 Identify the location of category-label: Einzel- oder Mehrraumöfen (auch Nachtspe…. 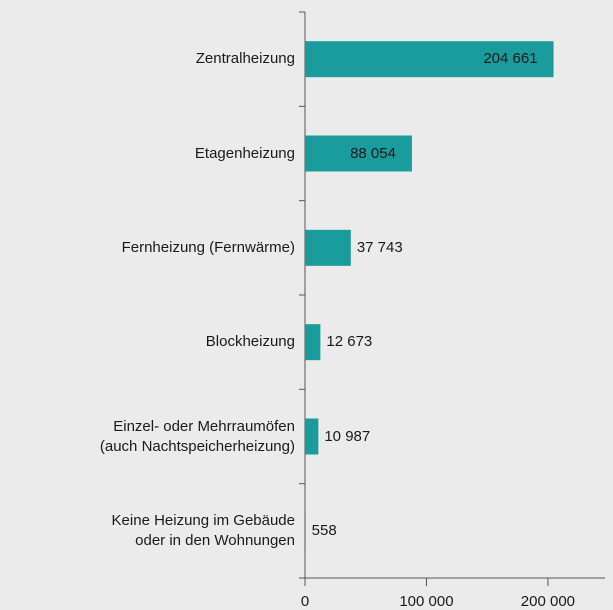
(197, 436).